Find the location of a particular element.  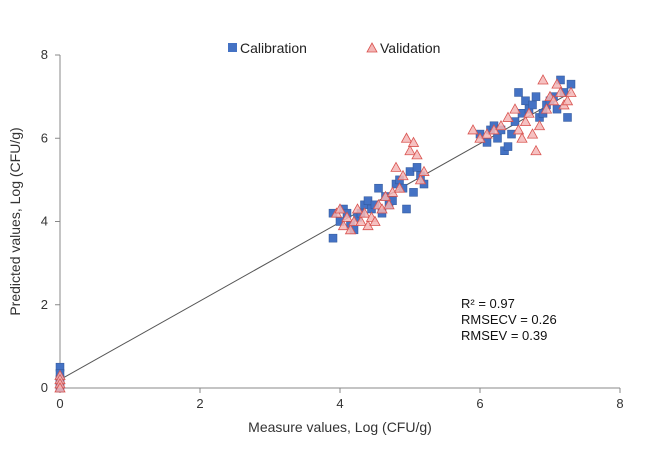

x-tick-label: 6 is located at coordinates (479, 403).